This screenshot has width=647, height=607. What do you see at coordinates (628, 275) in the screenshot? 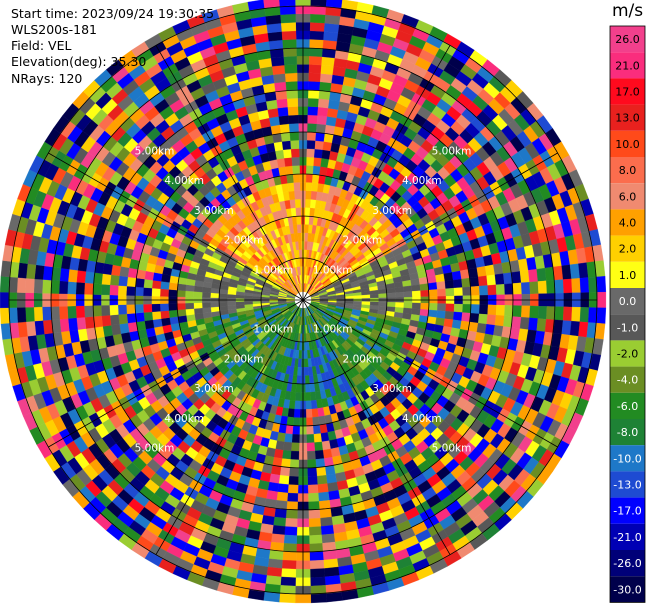
I see `colorbar-tick-label: 1.0` at bounding box center [628, 275].